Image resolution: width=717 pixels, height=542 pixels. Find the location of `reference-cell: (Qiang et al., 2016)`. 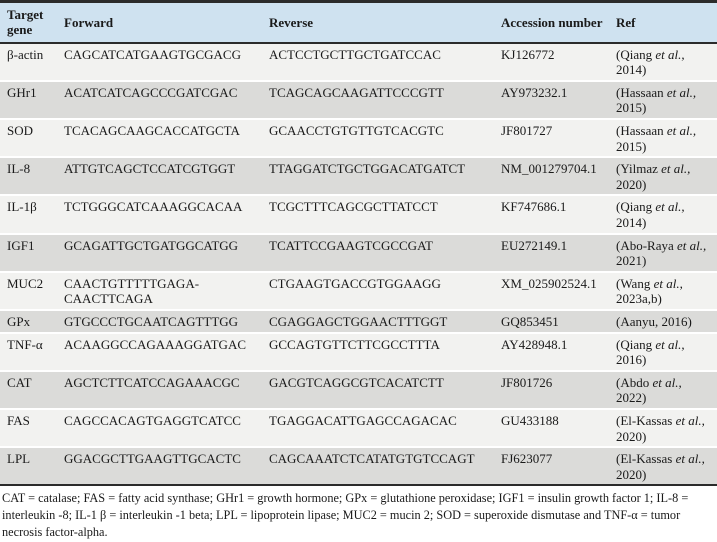

reference-cell: (Qiang et al., 2016) is located at coordinates (663, 352).